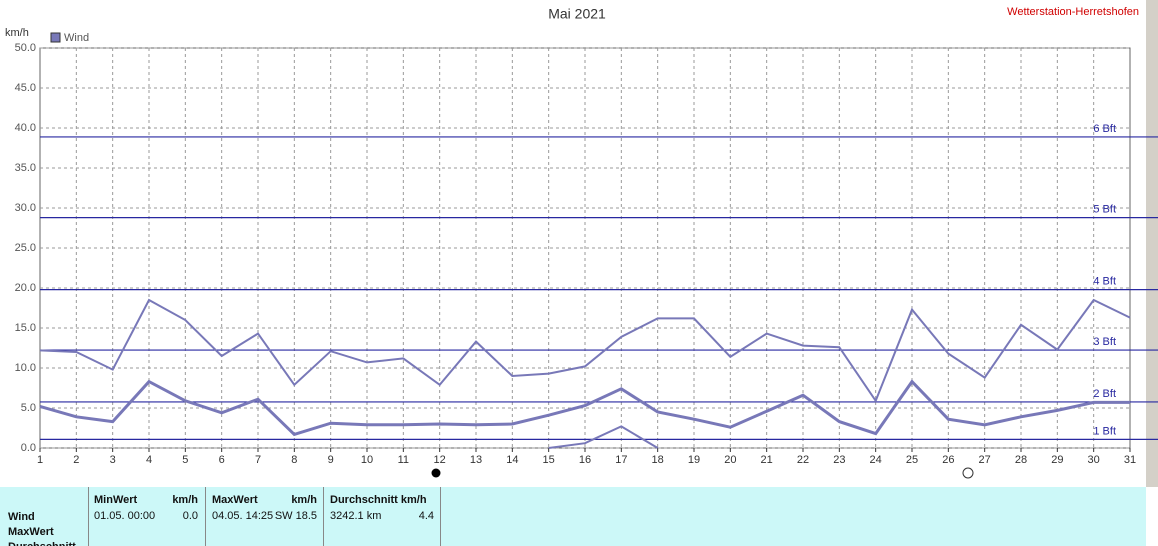 The image size is (1158, 546). Describe the element at coordinates (1104, 342) in the screenshot. I see `beaufort-label: 3 Bft` at that location.